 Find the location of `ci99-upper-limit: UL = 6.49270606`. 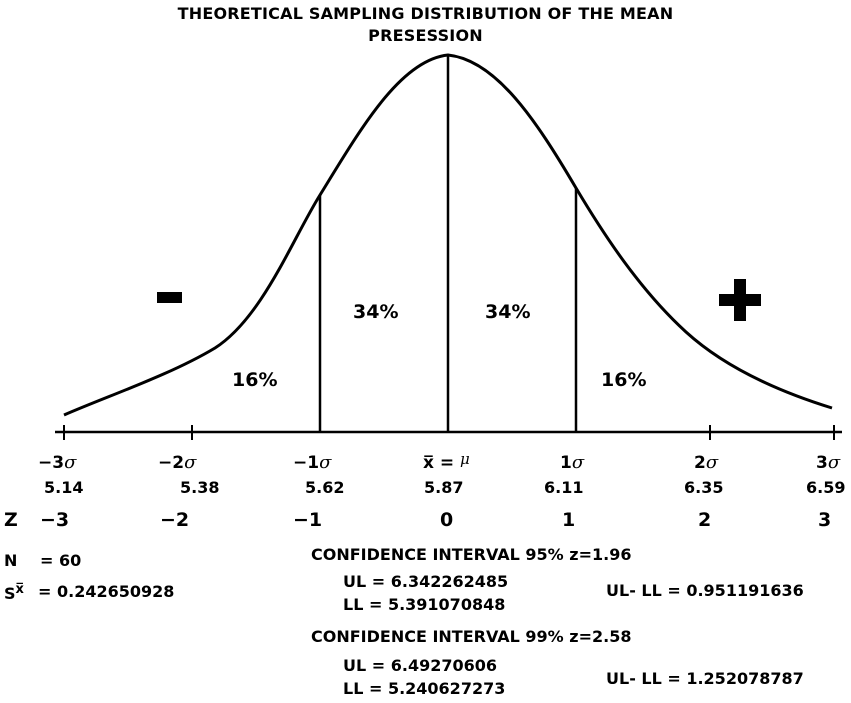

ci99-upper-limit: UL = 6.49270606 is located at coordinates (420, 665).